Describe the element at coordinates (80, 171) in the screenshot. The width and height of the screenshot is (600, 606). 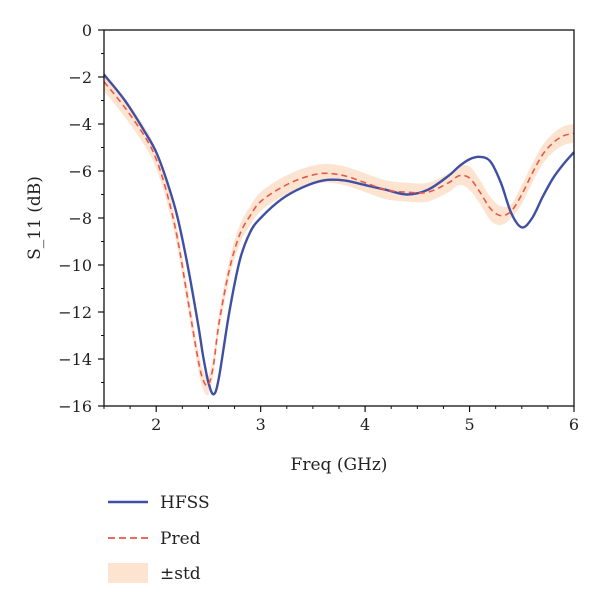
I see `y-tick-label: −6` at that location.